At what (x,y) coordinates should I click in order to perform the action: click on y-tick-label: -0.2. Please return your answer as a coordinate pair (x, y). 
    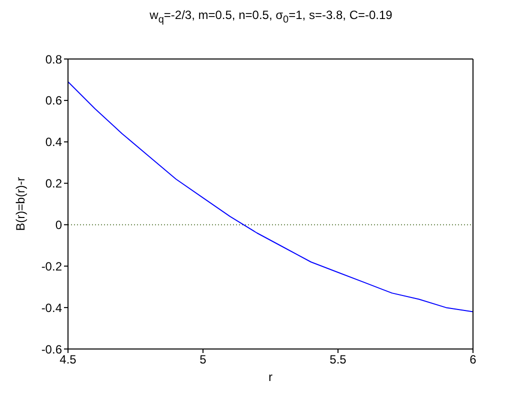
    Looking at the image, I should click on (51, 266).